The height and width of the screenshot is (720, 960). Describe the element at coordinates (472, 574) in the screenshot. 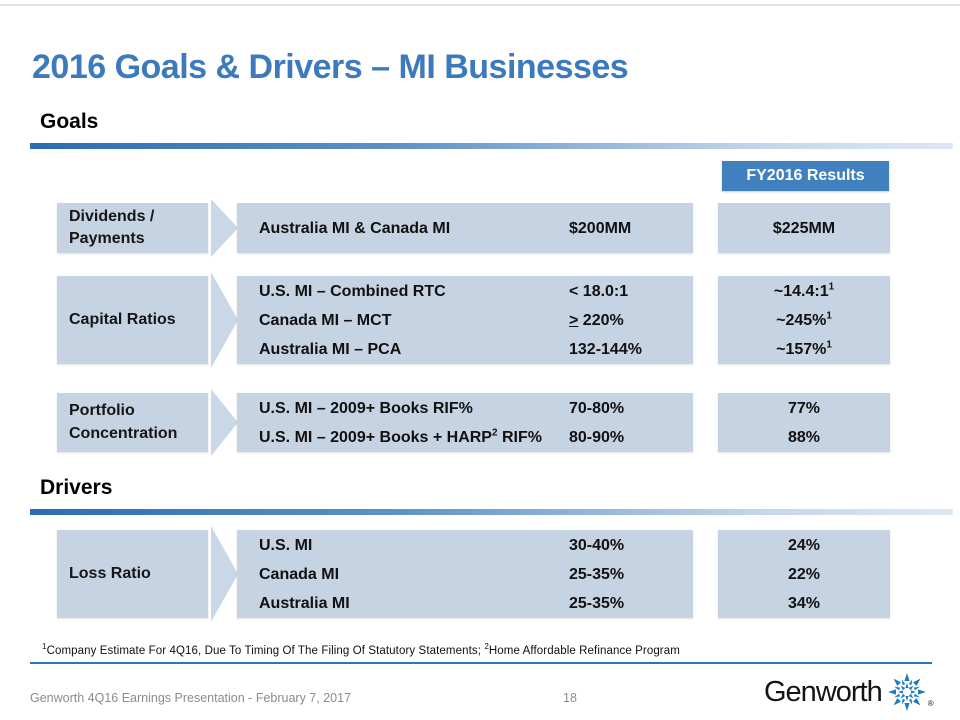

I see `driver-line: Canada MI 25-35%` at that location.